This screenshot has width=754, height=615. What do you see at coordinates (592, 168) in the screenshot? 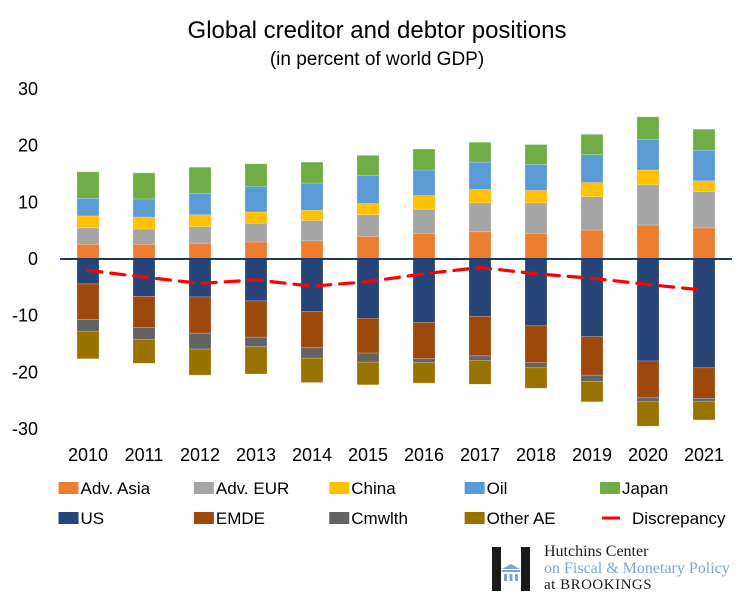
I see `bar-oil-2019` at bounding box center [592, 168].